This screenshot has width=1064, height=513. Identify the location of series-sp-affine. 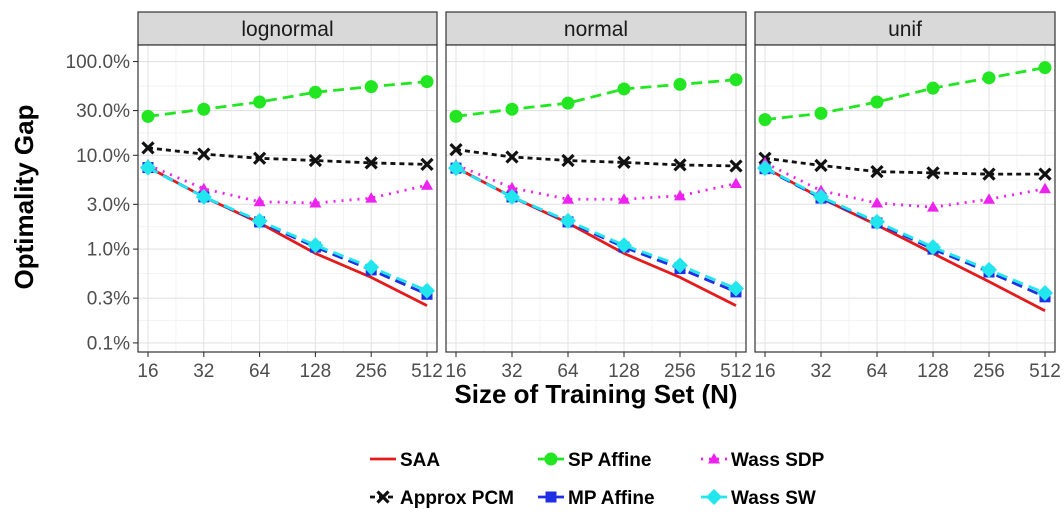
(596, 98).